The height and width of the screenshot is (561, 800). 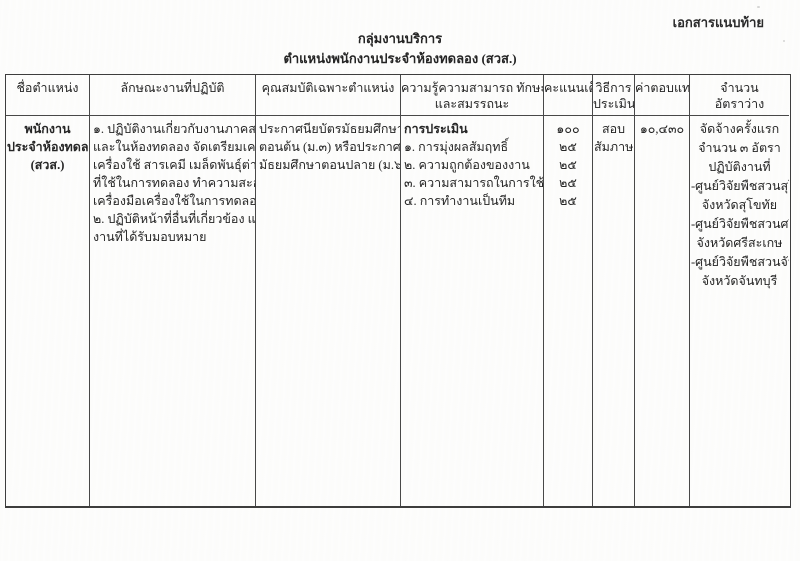 I want to click on cell-scores: ๑๐๐ ๒๕ ๒๕ ๒๕ ๒๕, so click(x=568, y=311).